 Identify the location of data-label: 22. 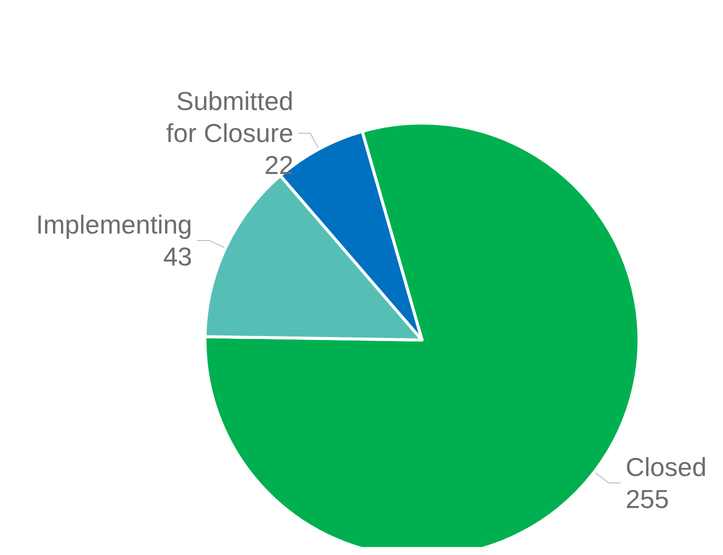
(279, 165).